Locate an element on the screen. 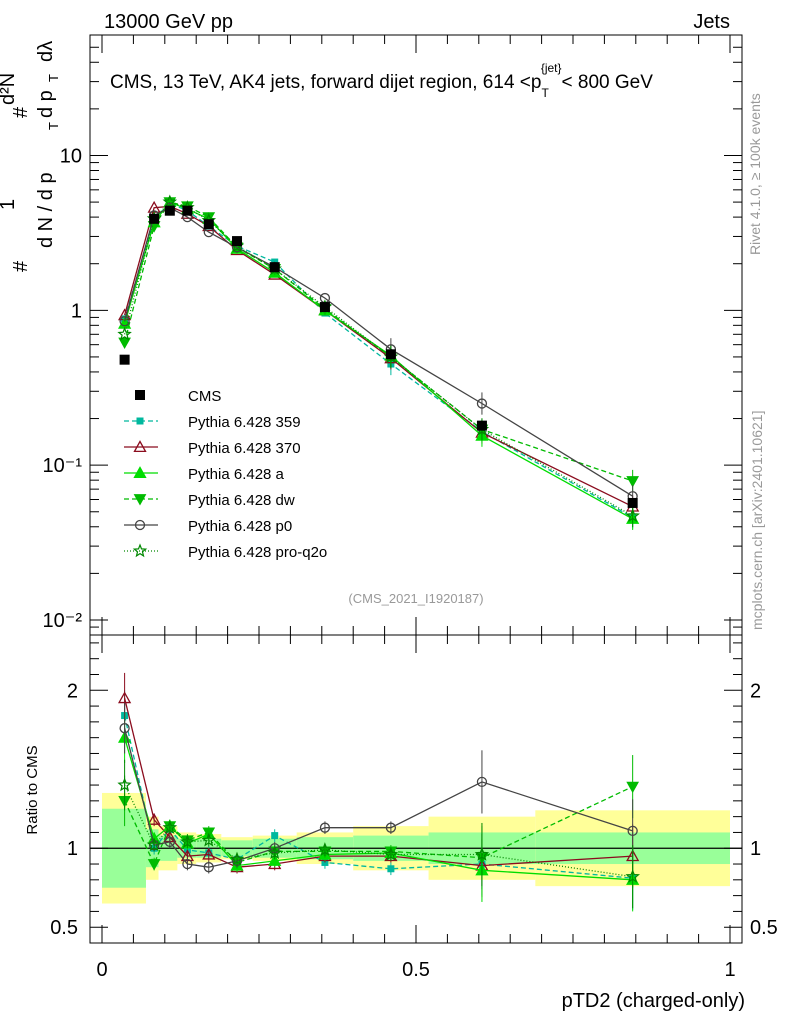  ylabel-one: 1 is located at coordinates (9, 204).